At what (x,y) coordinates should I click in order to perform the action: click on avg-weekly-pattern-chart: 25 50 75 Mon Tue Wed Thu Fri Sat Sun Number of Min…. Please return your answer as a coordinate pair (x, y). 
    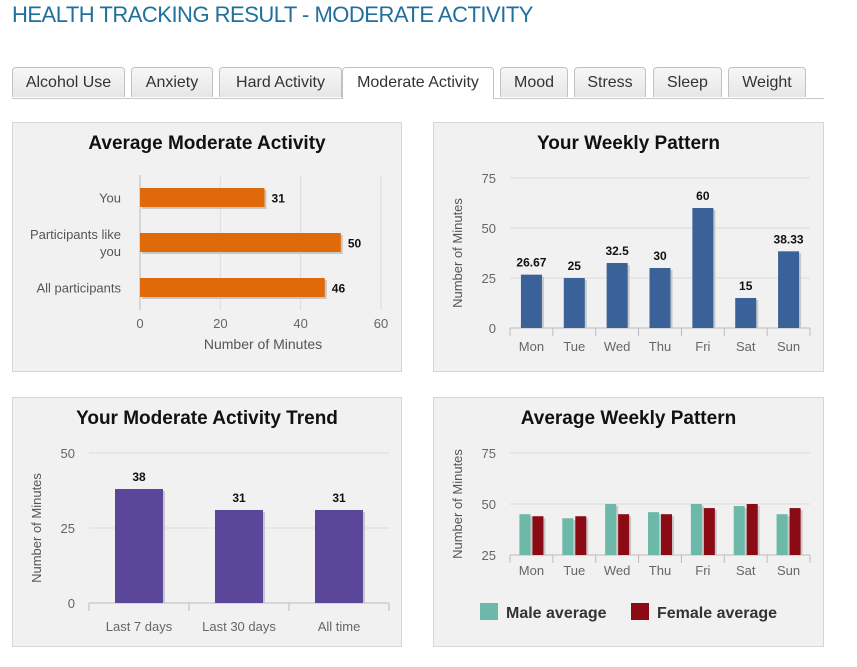
    Looking at the image, I should click on (630, 534).